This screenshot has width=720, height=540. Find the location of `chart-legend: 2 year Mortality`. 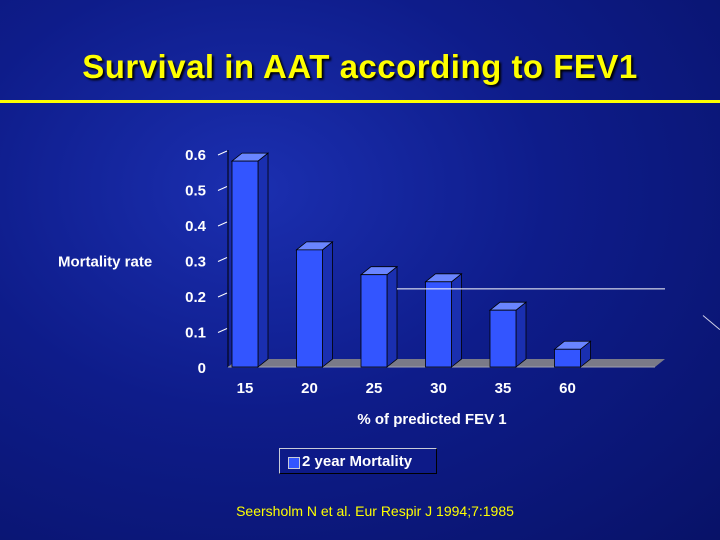

chart-legend: 2 year Mortality is located at coordinates (358, 461).